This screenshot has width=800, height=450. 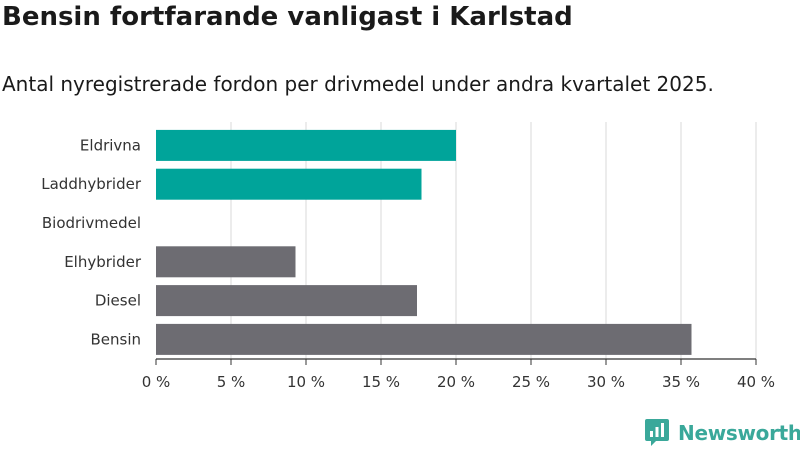 What do you see at coordinates (606, 382) in the screenshot?
I see `x-tick-label: 30 %` at bounding box center [606, 382].